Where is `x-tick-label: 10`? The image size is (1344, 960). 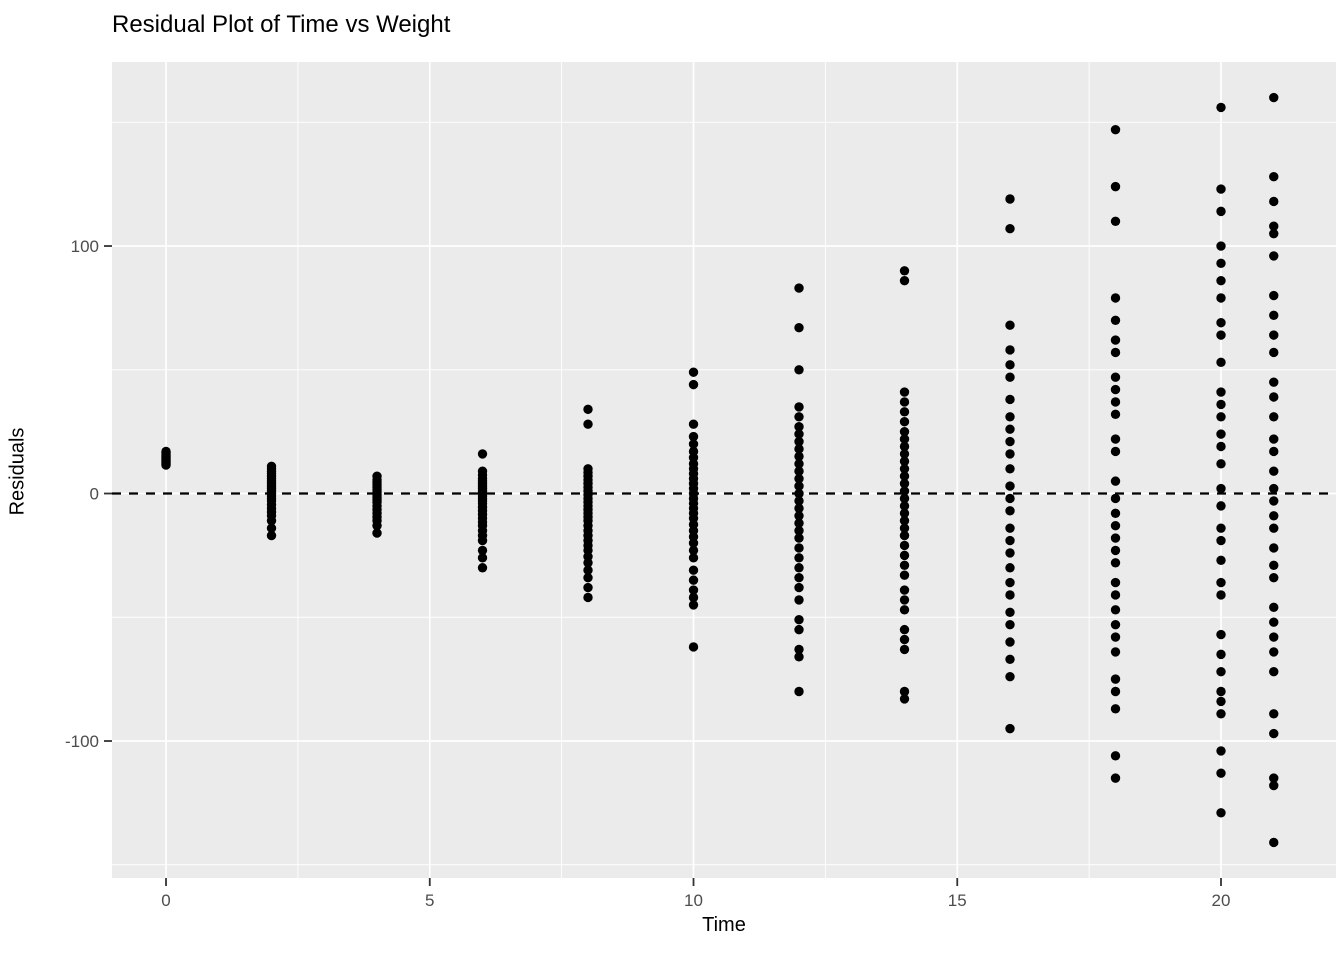
x-tick-label: 10 is located at coordinates (693, 900).